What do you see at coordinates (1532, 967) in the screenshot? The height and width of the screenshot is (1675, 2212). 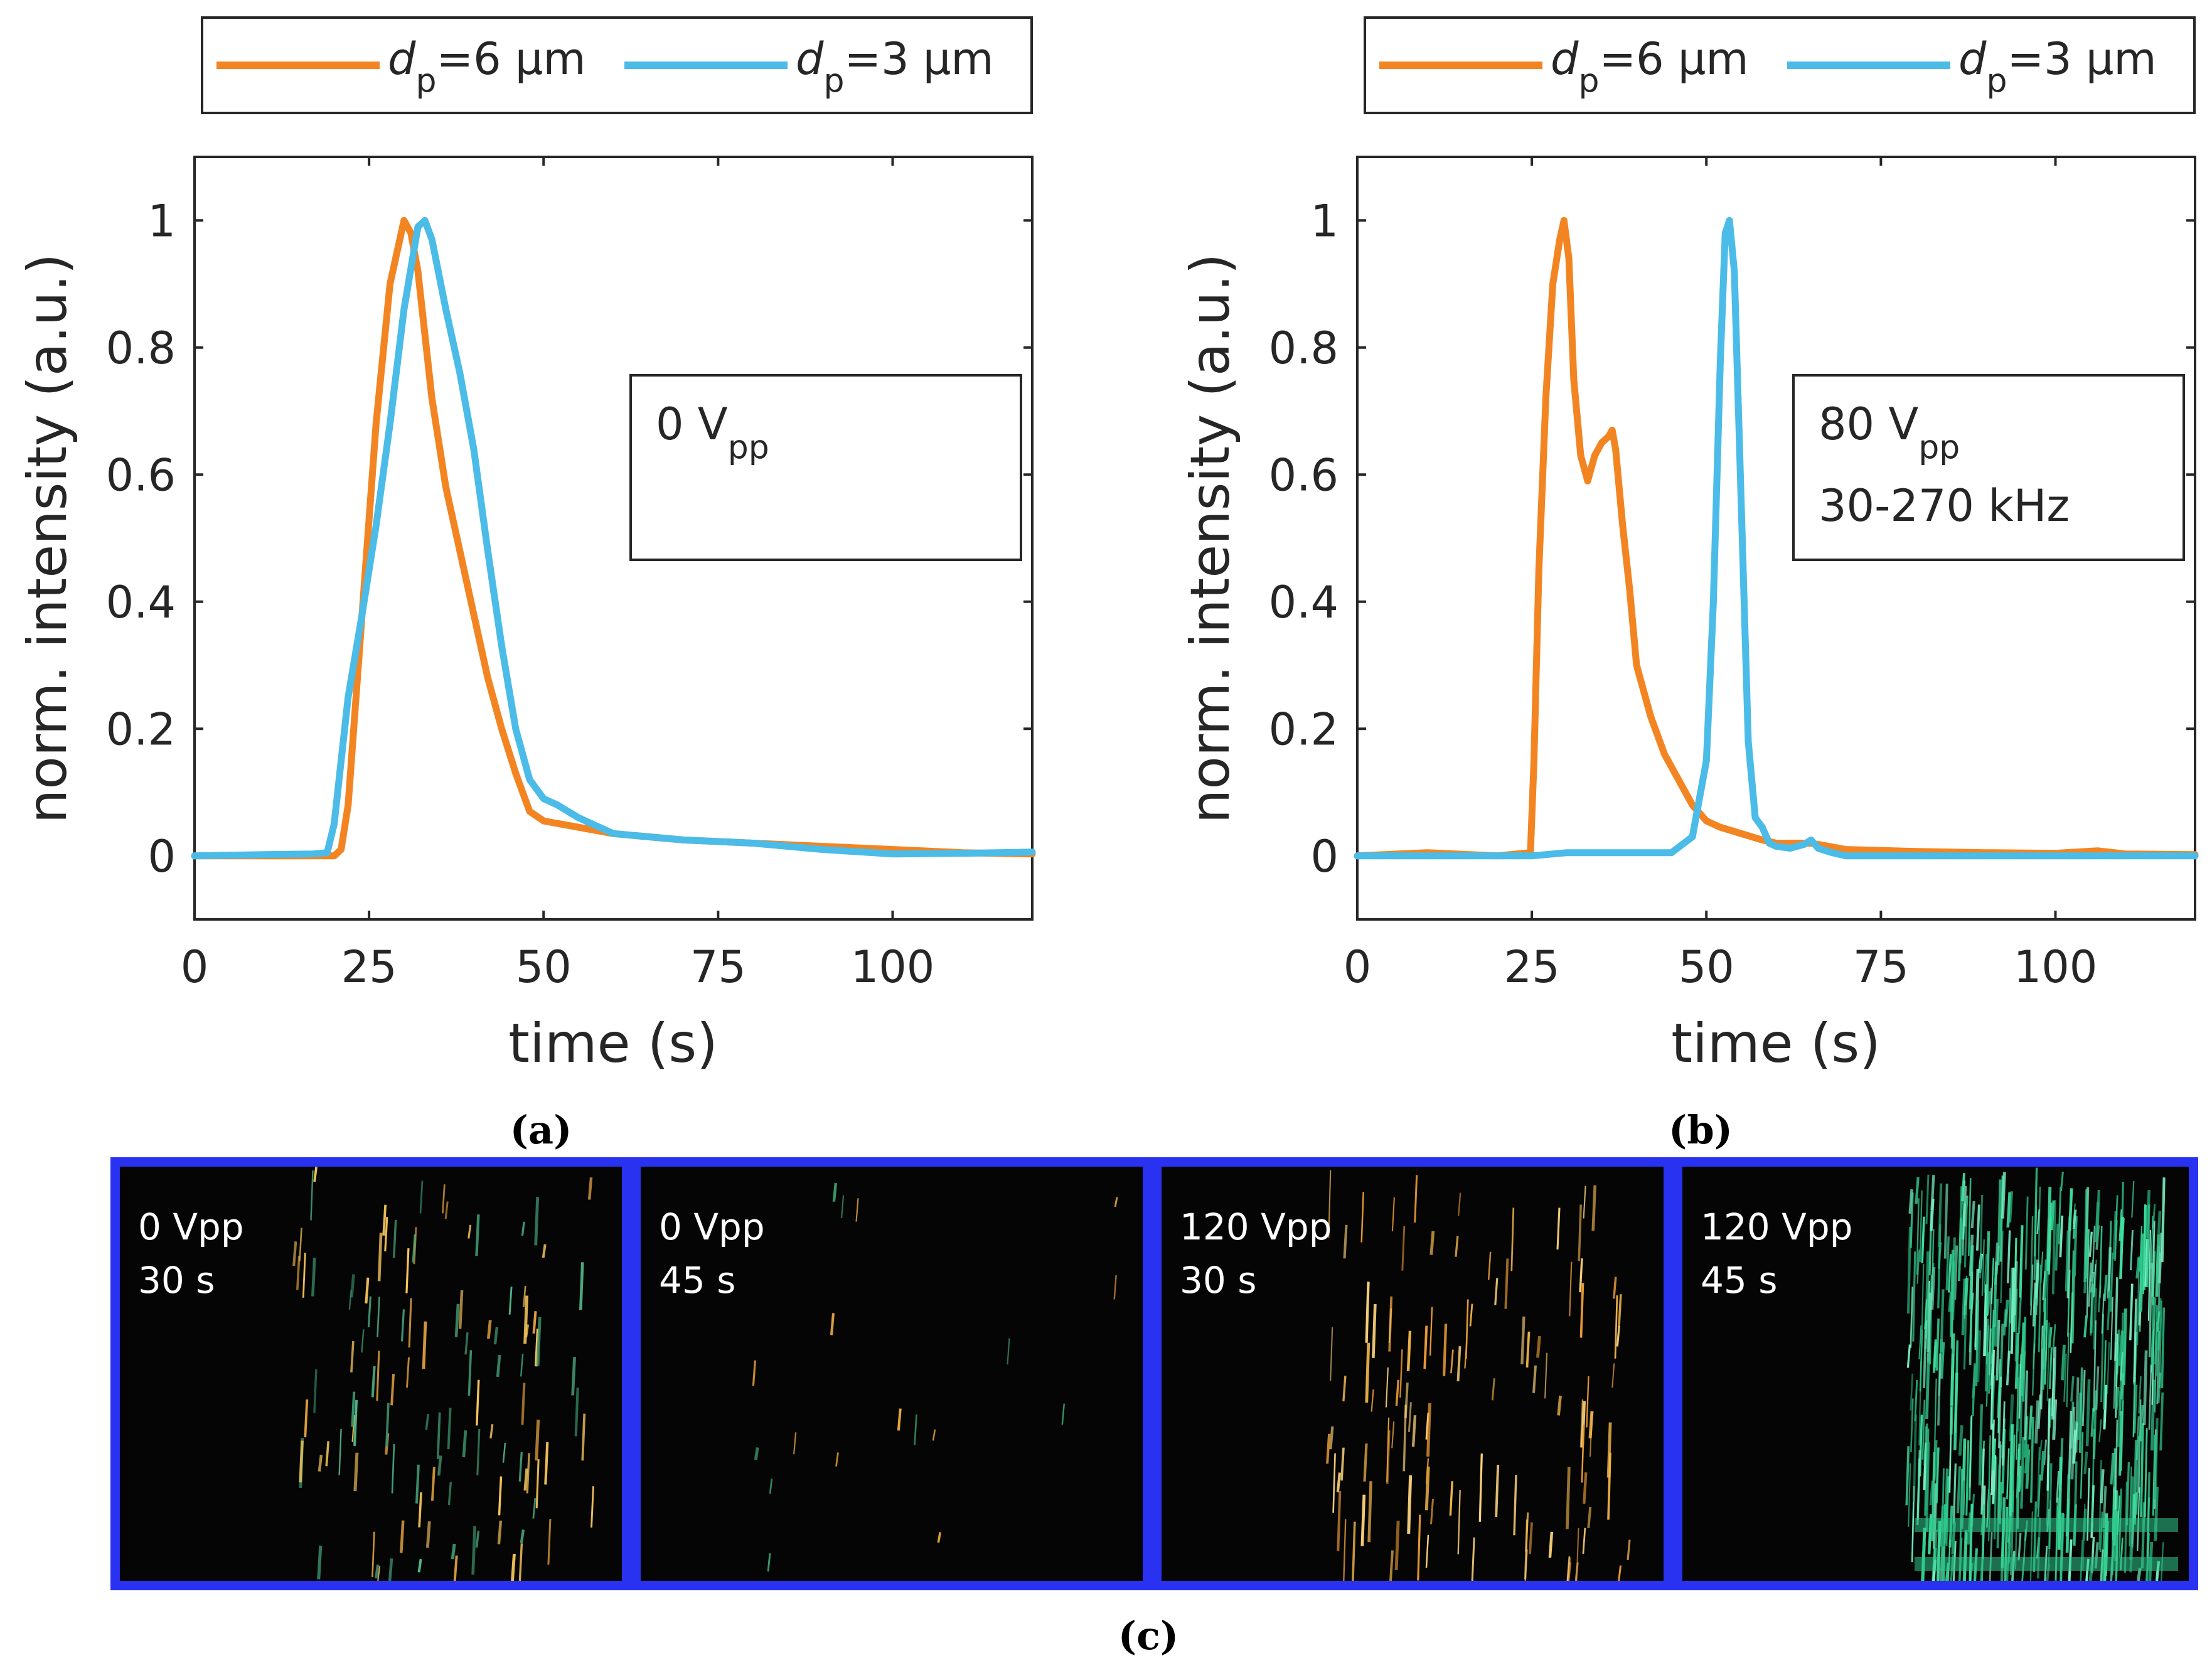 I see `x-tick-label-b-1: 25` at bounding box center [1532, 967].